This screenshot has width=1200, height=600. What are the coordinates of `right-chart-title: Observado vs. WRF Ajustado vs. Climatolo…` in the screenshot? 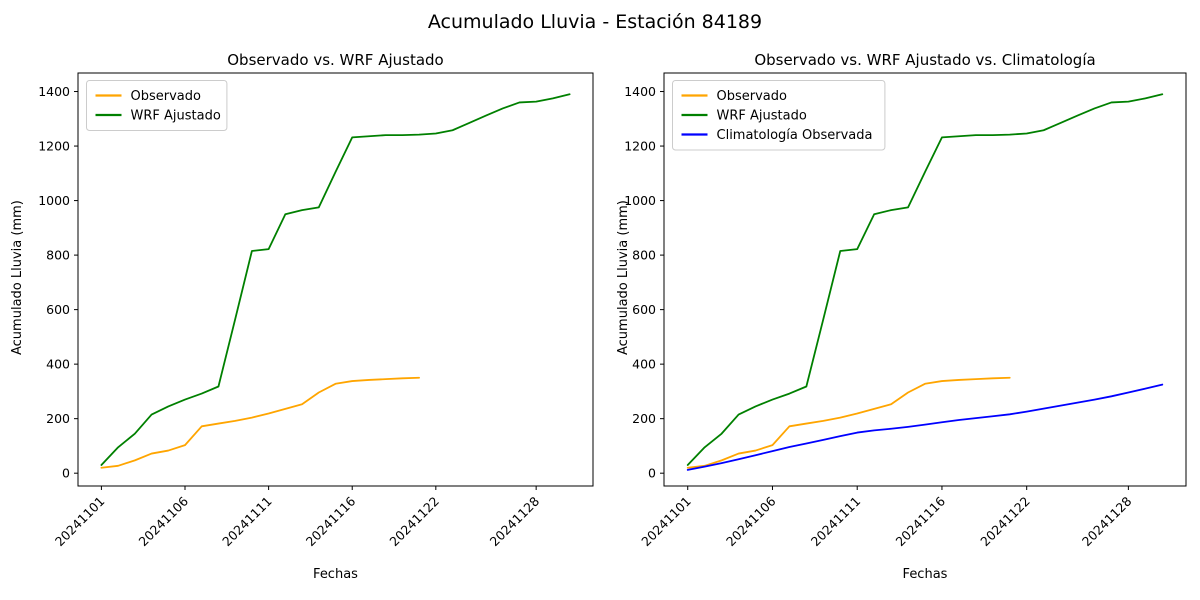 It's located at (925, 60).